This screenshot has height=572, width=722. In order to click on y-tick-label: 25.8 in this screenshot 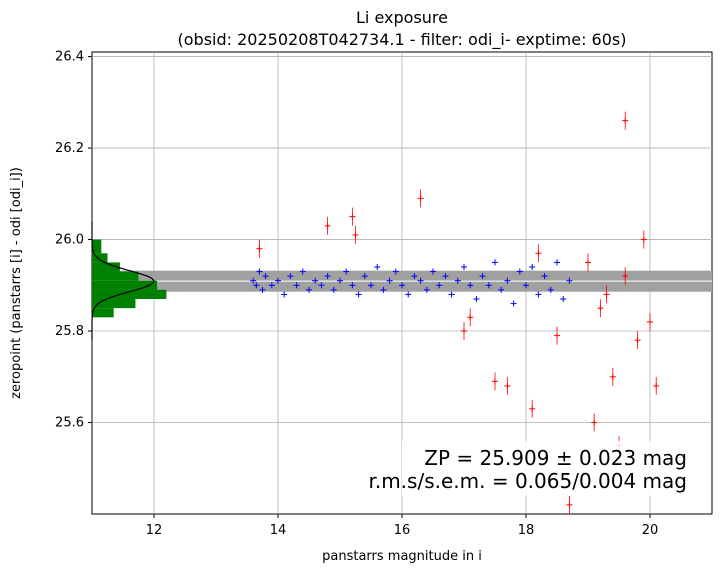, I will do `click(69, 331)`.